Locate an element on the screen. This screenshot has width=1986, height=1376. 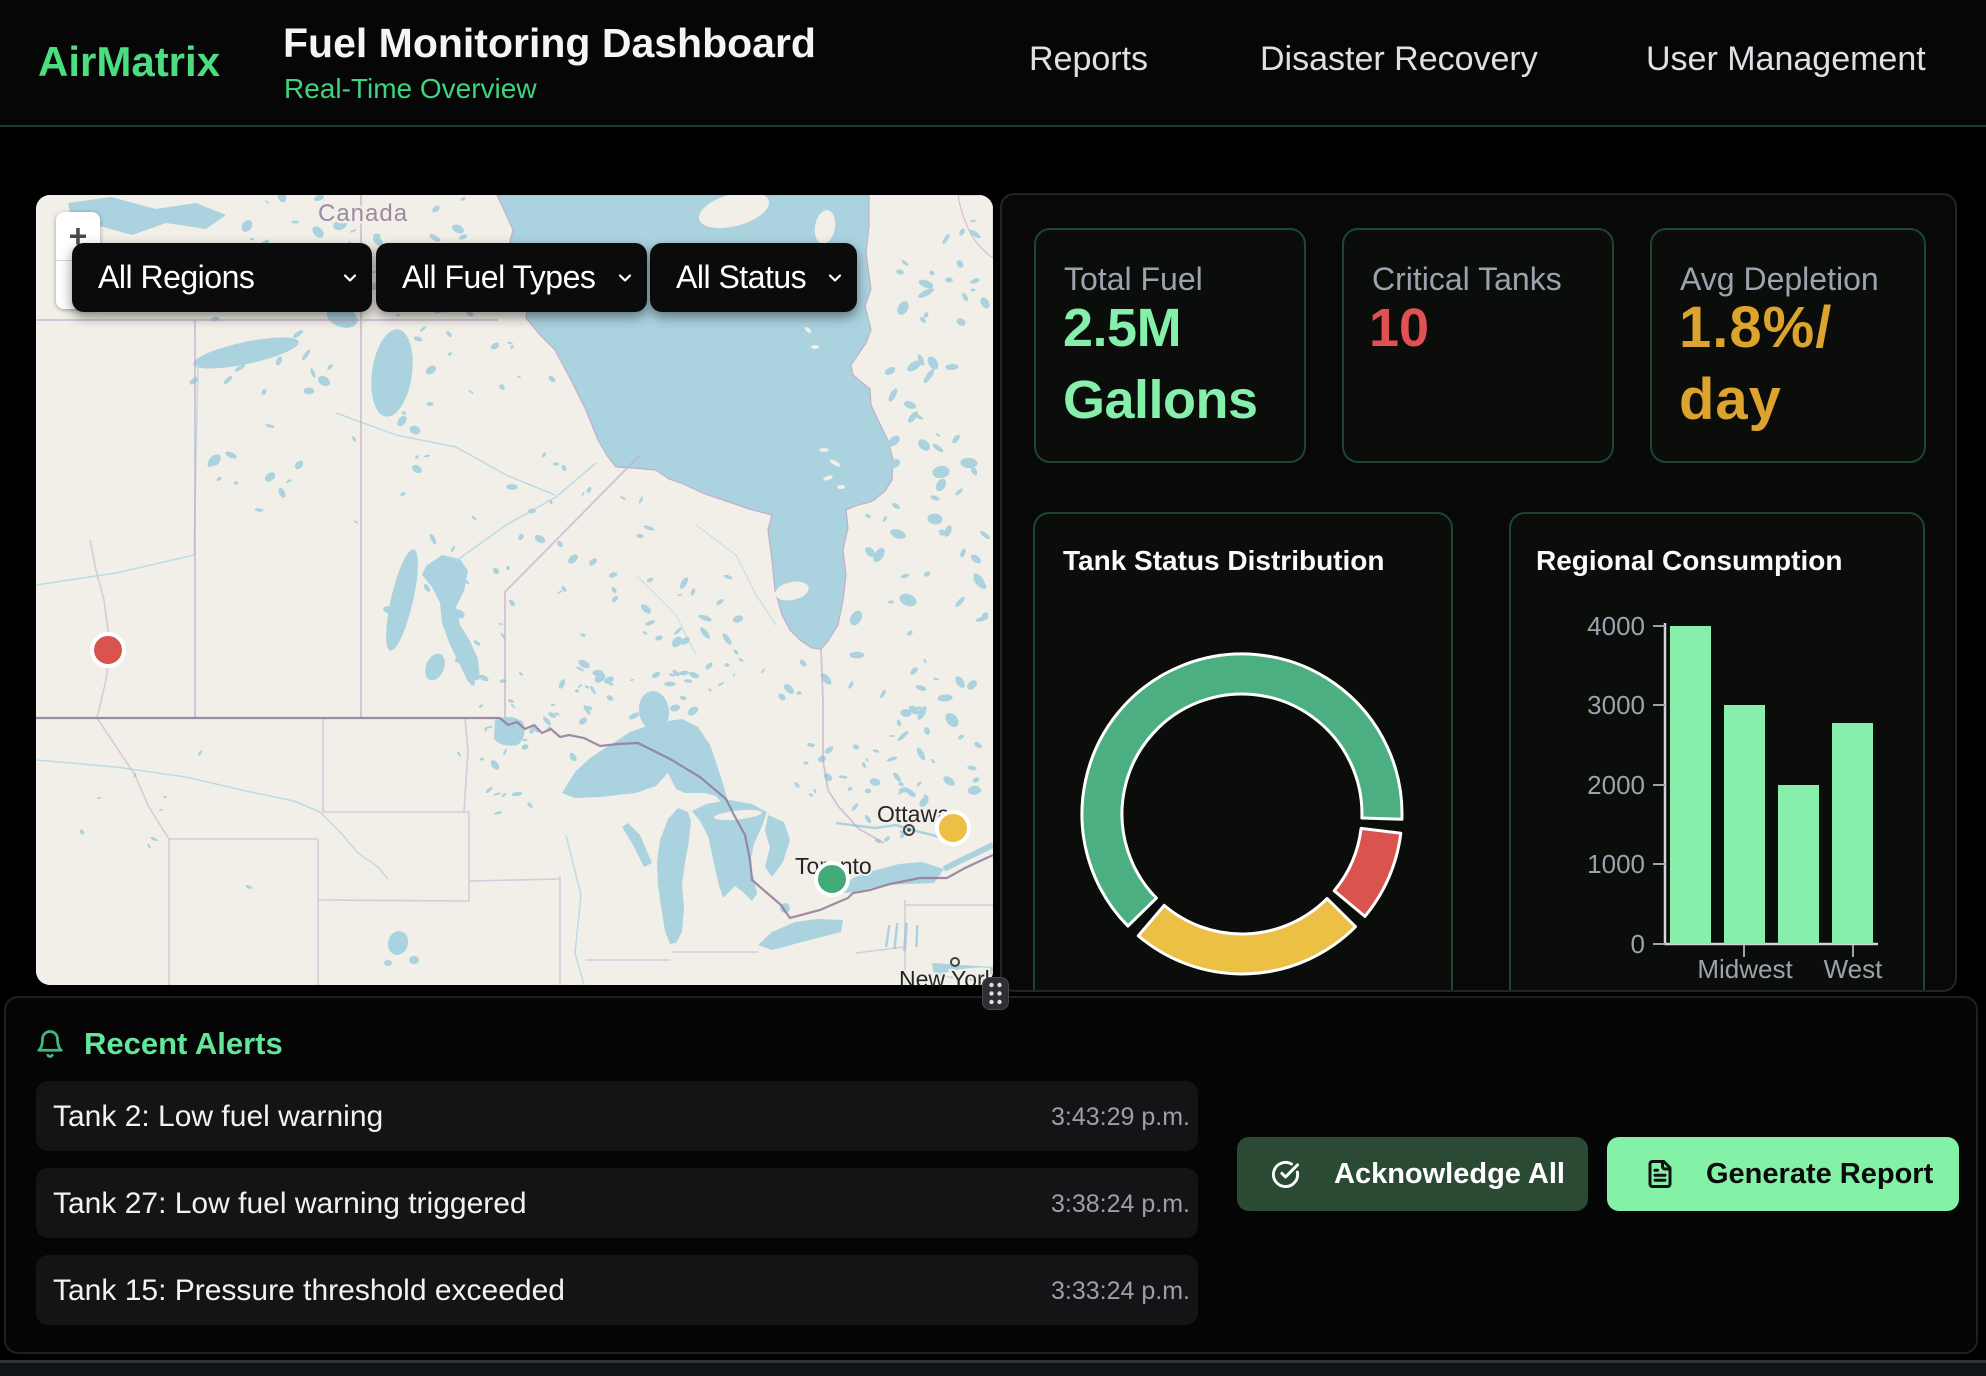
svg-text: 1000 is located at coordinates (1616, 864).